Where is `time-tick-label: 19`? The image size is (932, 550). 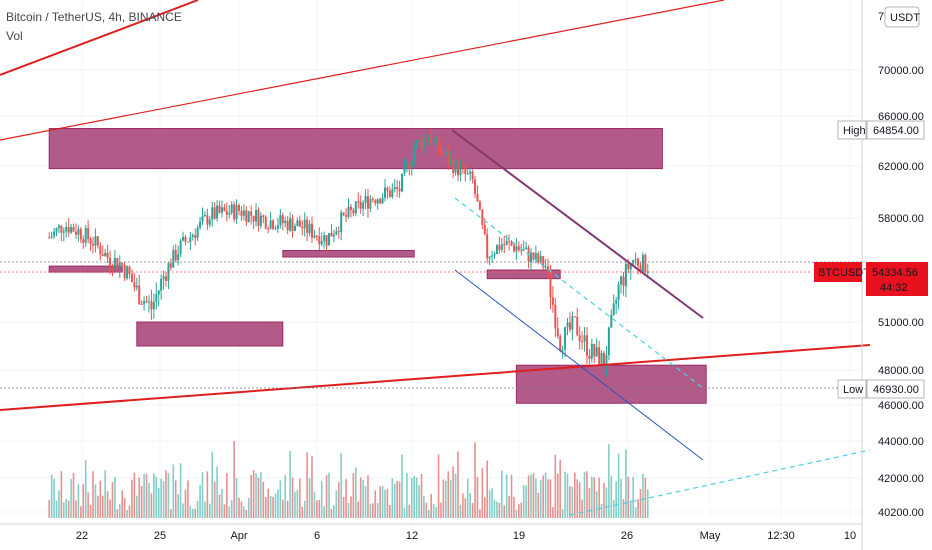 time-tick-label: 19 is located at coordinates (519, 536).